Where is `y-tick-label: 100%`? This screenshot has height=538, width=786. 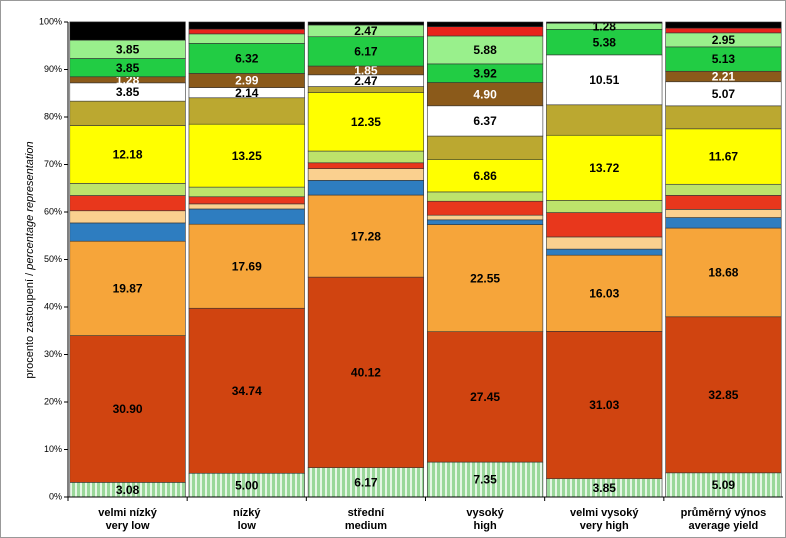 y-tick-label: 100% is located at coordinates (50, 21).